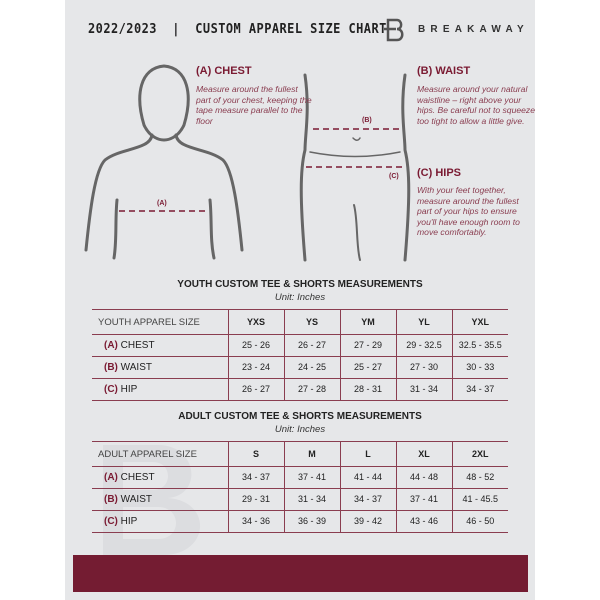 The image size is (600, 600). I want to click on table-header-row: ADULT APPAREL SIZE S M L XL 2XL, so click(300, 454).